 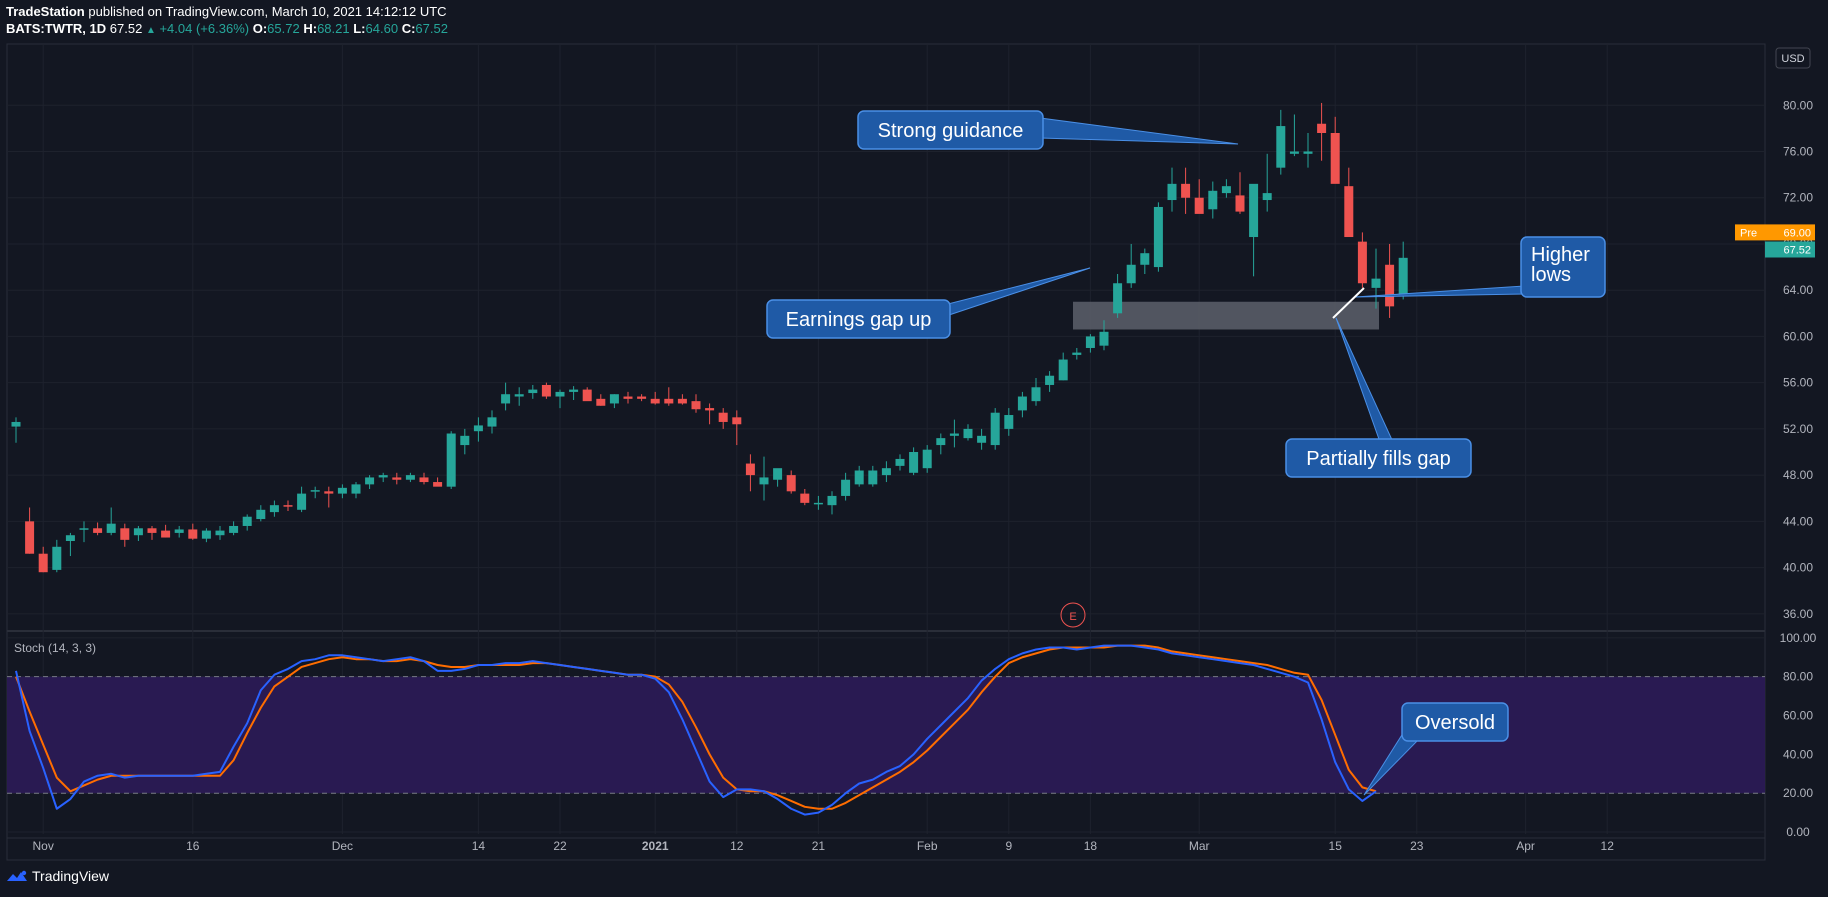 What do you see at coordinates (1798, 151) in the screenshot?
I see `price-axis-label: 76.00` at bounding box center [1798, 151].